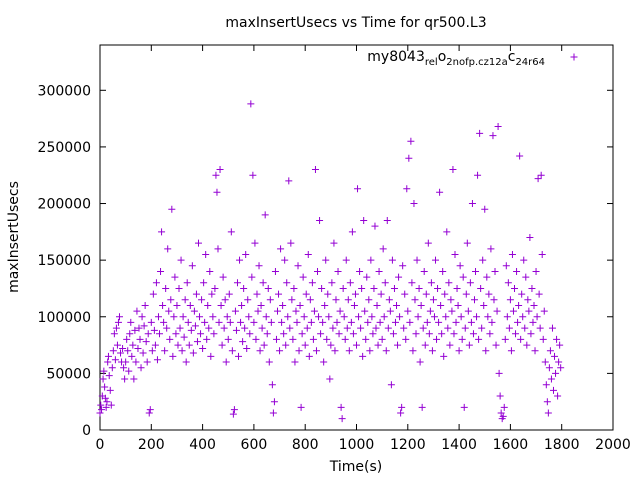  I want to click on legend-label-subscript: rel, so click(431, 62).